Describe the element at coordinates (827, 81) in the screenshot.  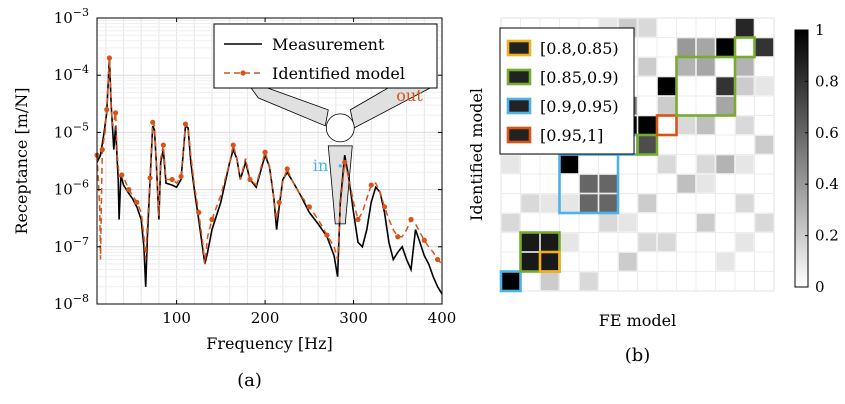
I see `colorbar-tick-label: 0.8` at that location.